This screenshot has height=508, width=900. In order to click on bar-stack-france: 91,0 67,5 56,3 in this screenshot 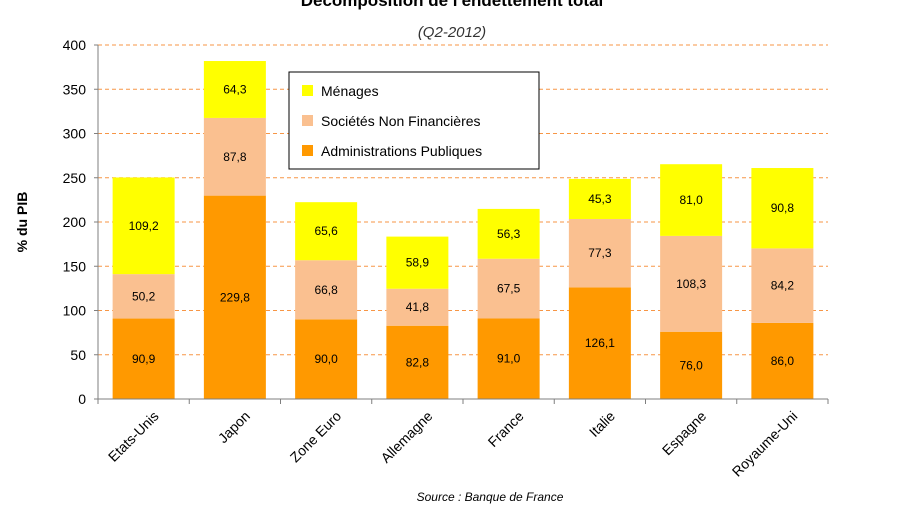, I will do `click(508, 303)`.